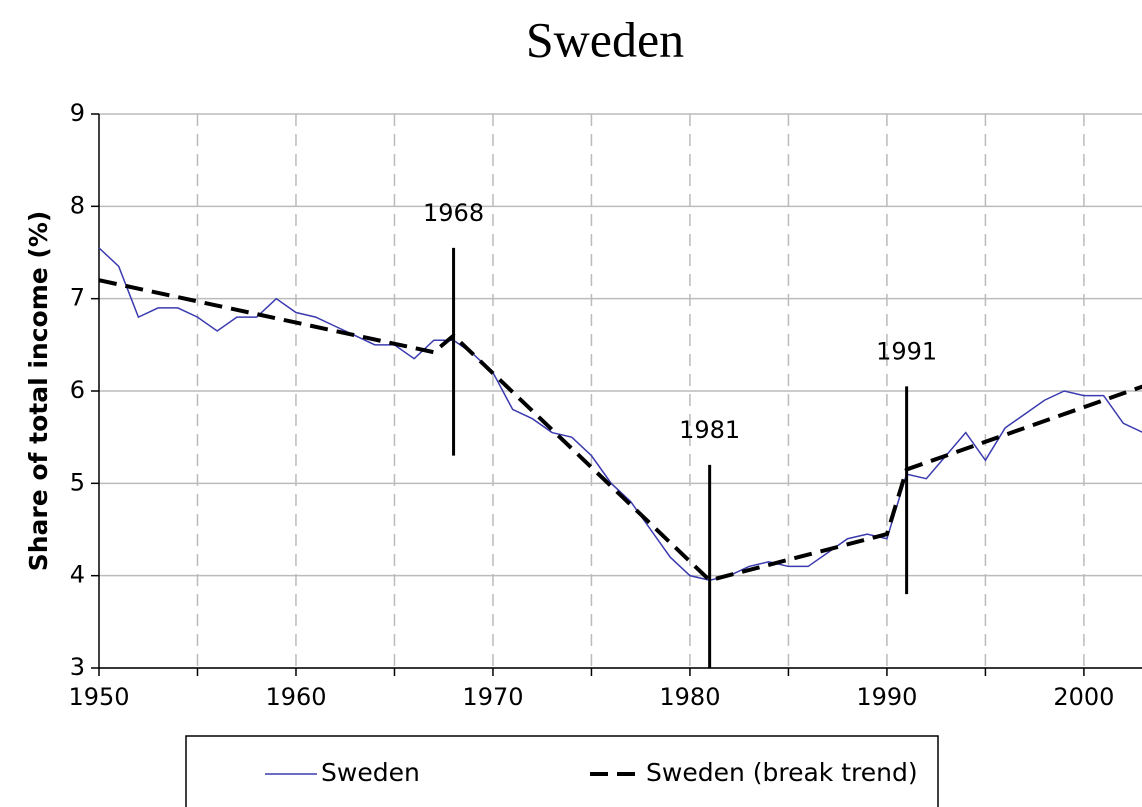 This screenshot has width=1142, height=807. Describe the element at coordinates (906, 351) in the screenshot. I see `annotation-label: 1991` at that location.